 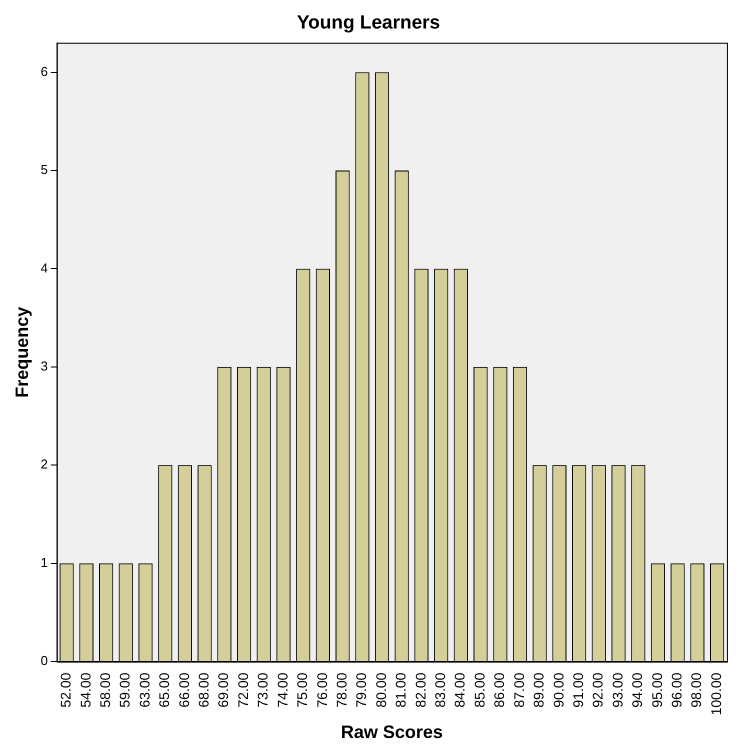 I want to click on x-tick-label: 87.00, so click(x=518, y=690).